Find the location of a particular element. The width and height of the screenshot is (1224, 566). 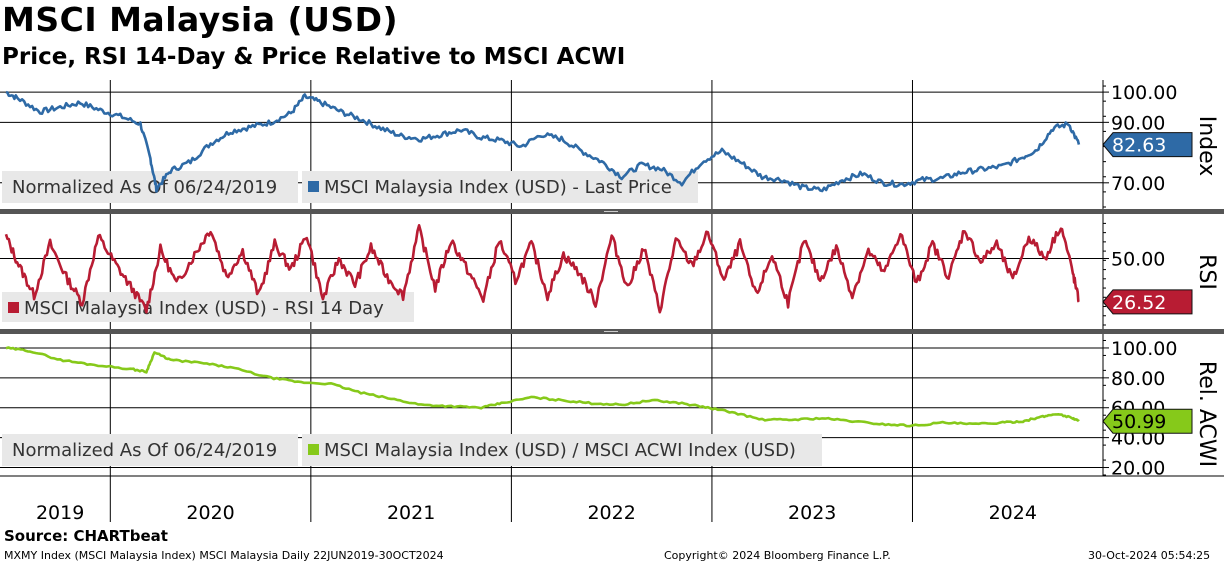

tick-label: 90.00 is located at coordinates (1138, 123).